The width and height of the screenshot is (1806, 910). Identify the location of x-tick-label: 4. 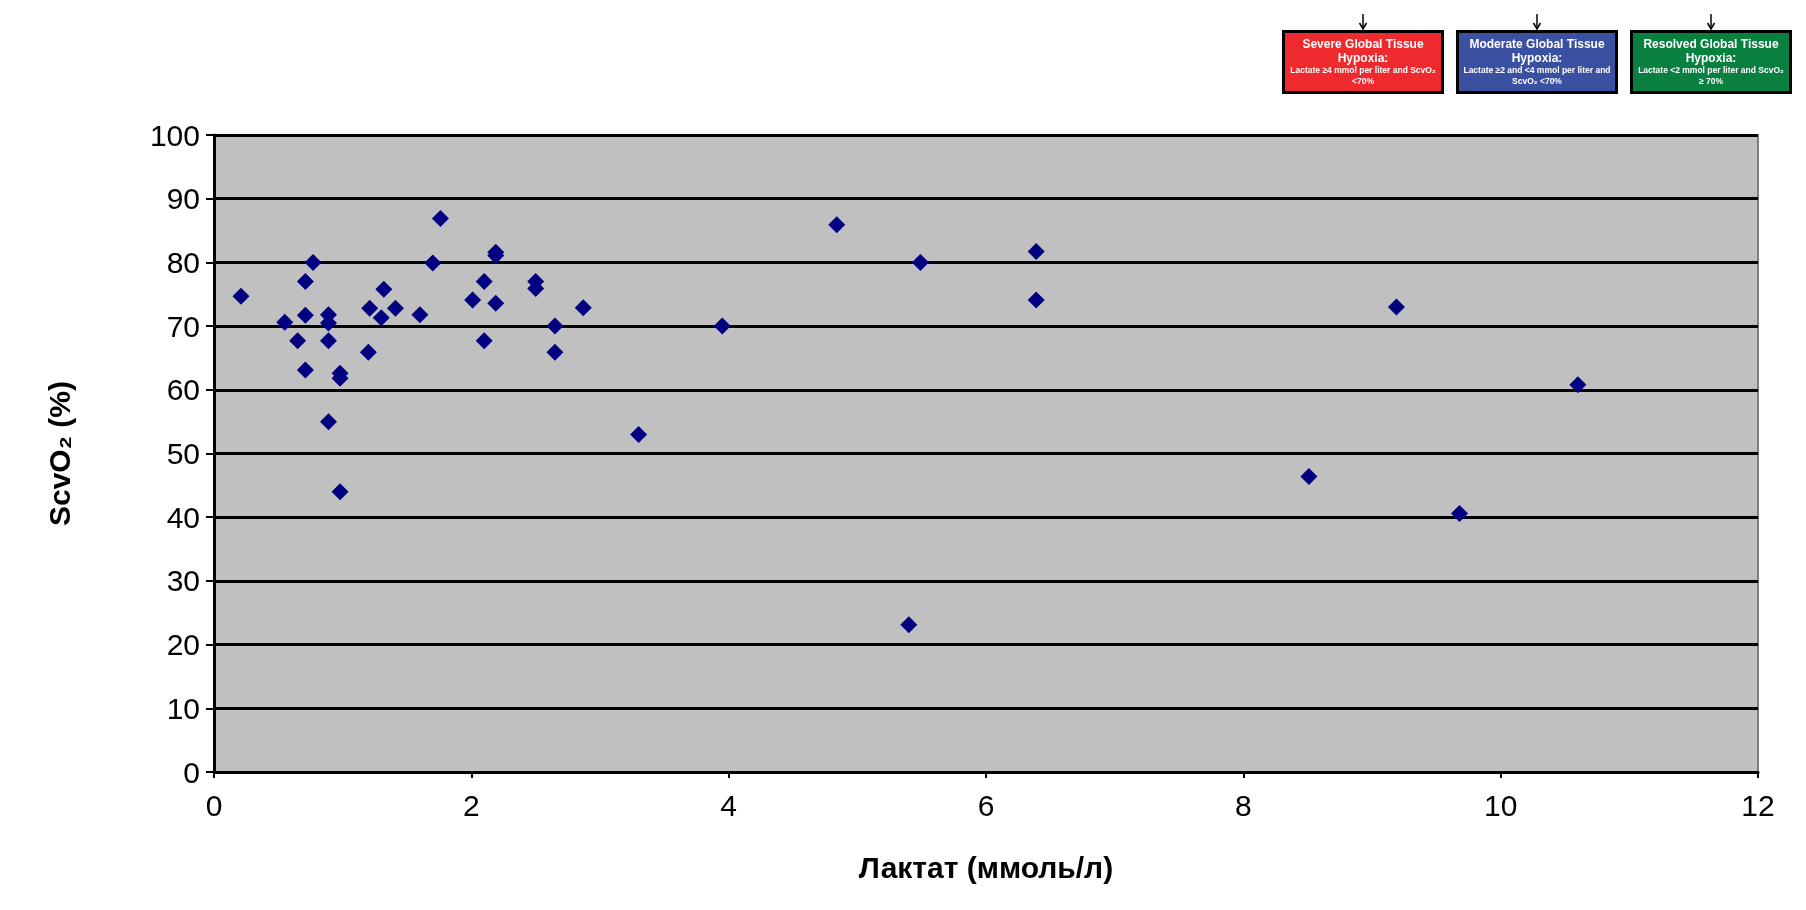
(729, 805).